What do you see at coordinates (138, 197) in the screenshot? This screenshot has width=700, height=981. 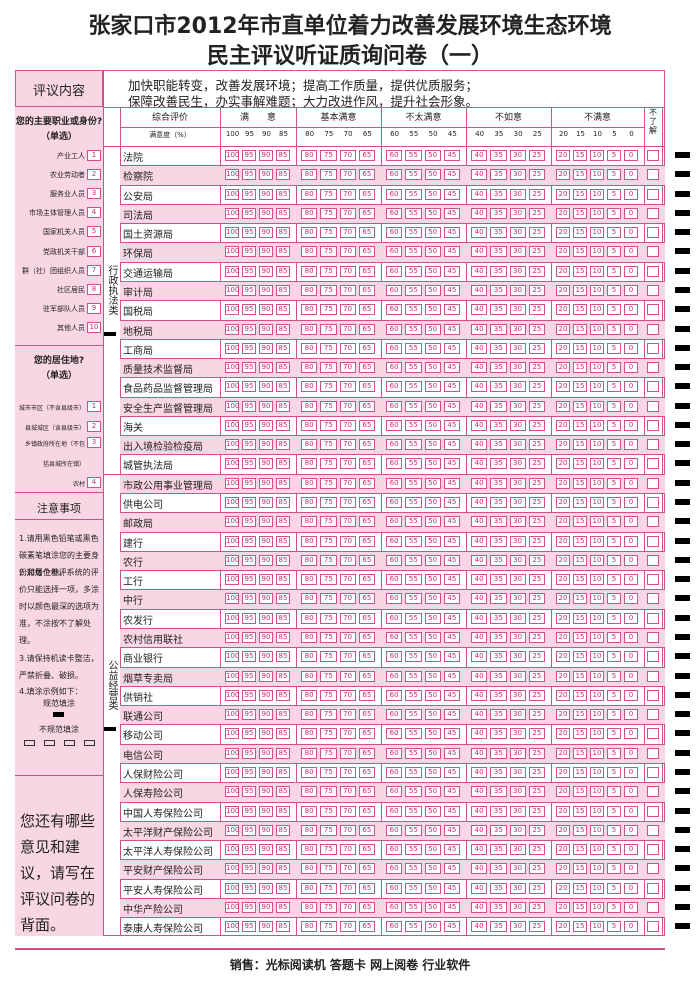 I see `row-label: 公安局` at bounding box center [138, 197].